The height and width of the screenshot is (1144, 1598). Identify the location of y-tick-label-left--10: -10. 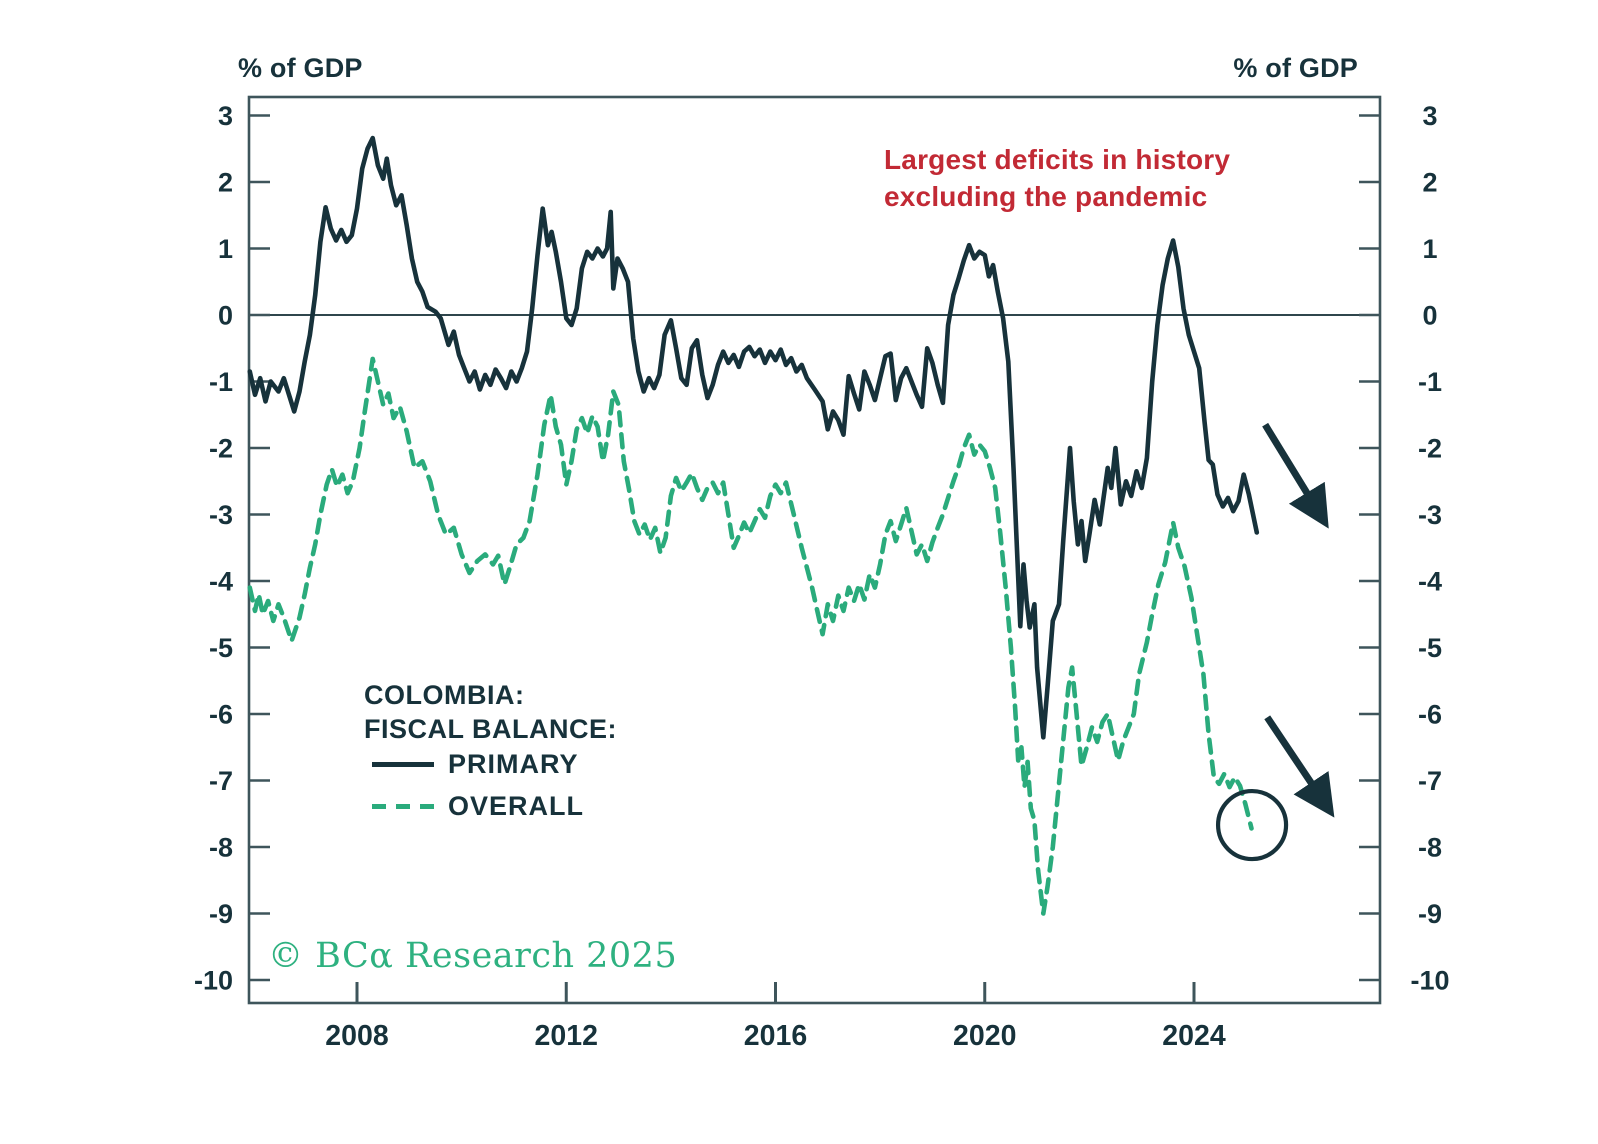
(213, 981).